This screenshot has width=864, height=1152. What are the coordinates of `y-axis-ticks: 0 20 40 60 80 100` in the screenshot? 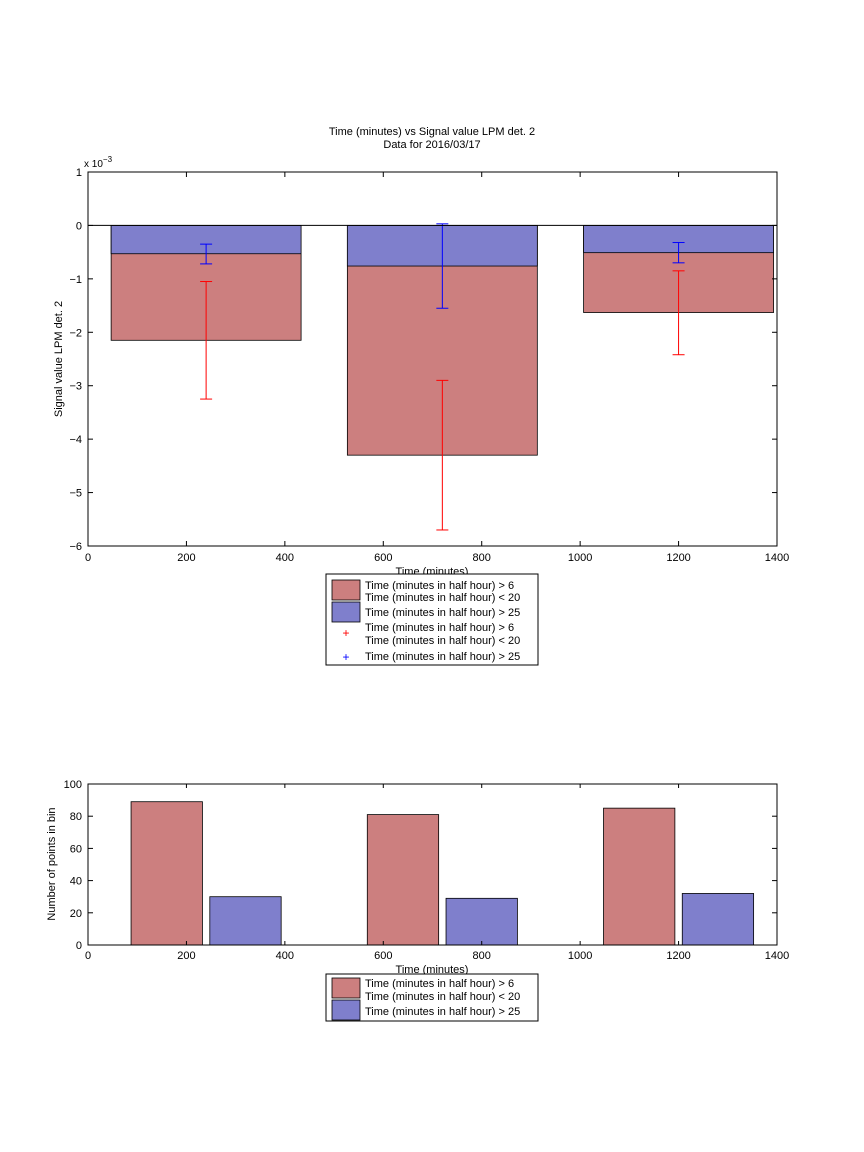 It's located at (420, 865).